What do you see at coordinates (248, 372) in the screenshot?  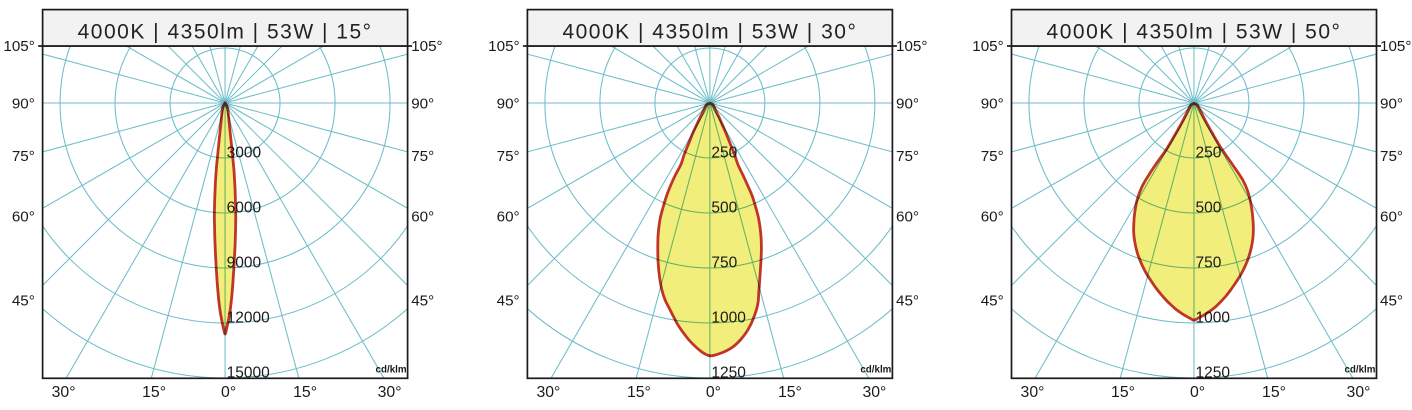 I see `svg-text: 15000` at bounding box center [248, 372].